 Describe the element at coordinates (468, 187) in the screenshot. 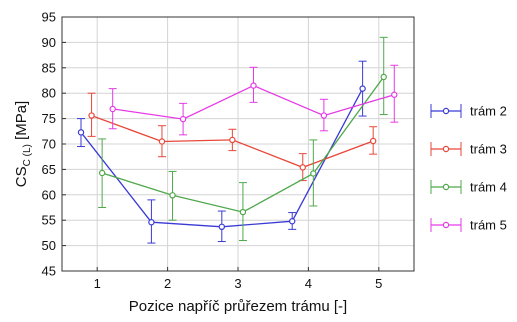

I see `legend-item: trám 4` at that location.